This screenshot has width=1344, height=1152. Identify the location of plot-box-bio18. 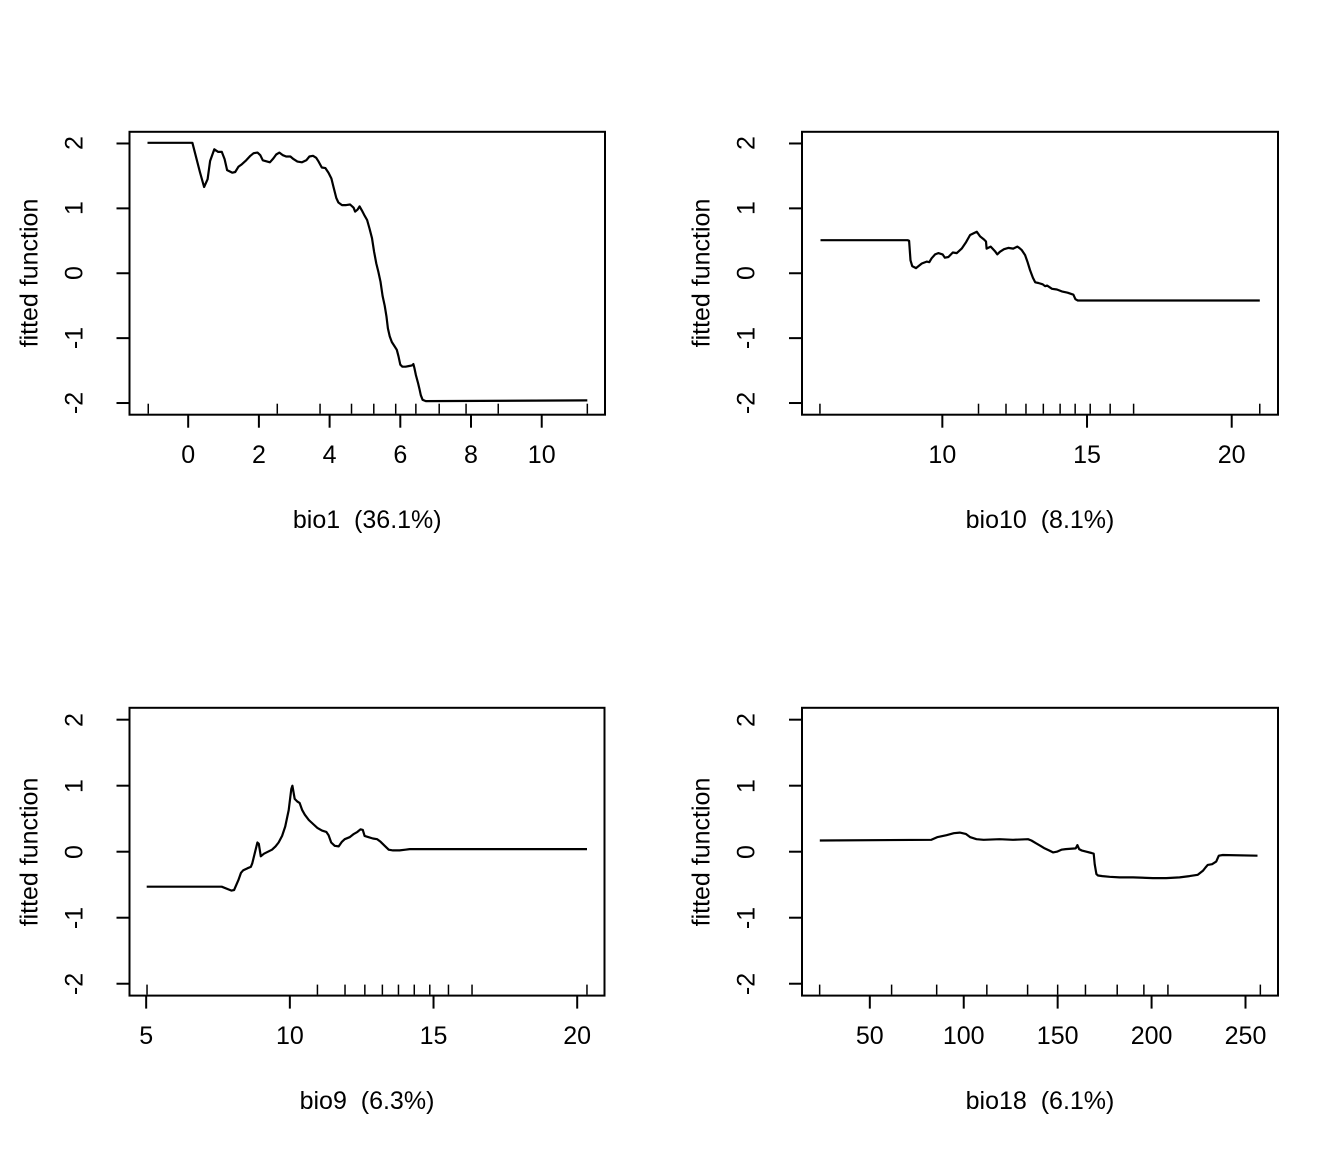
(1040, 851).